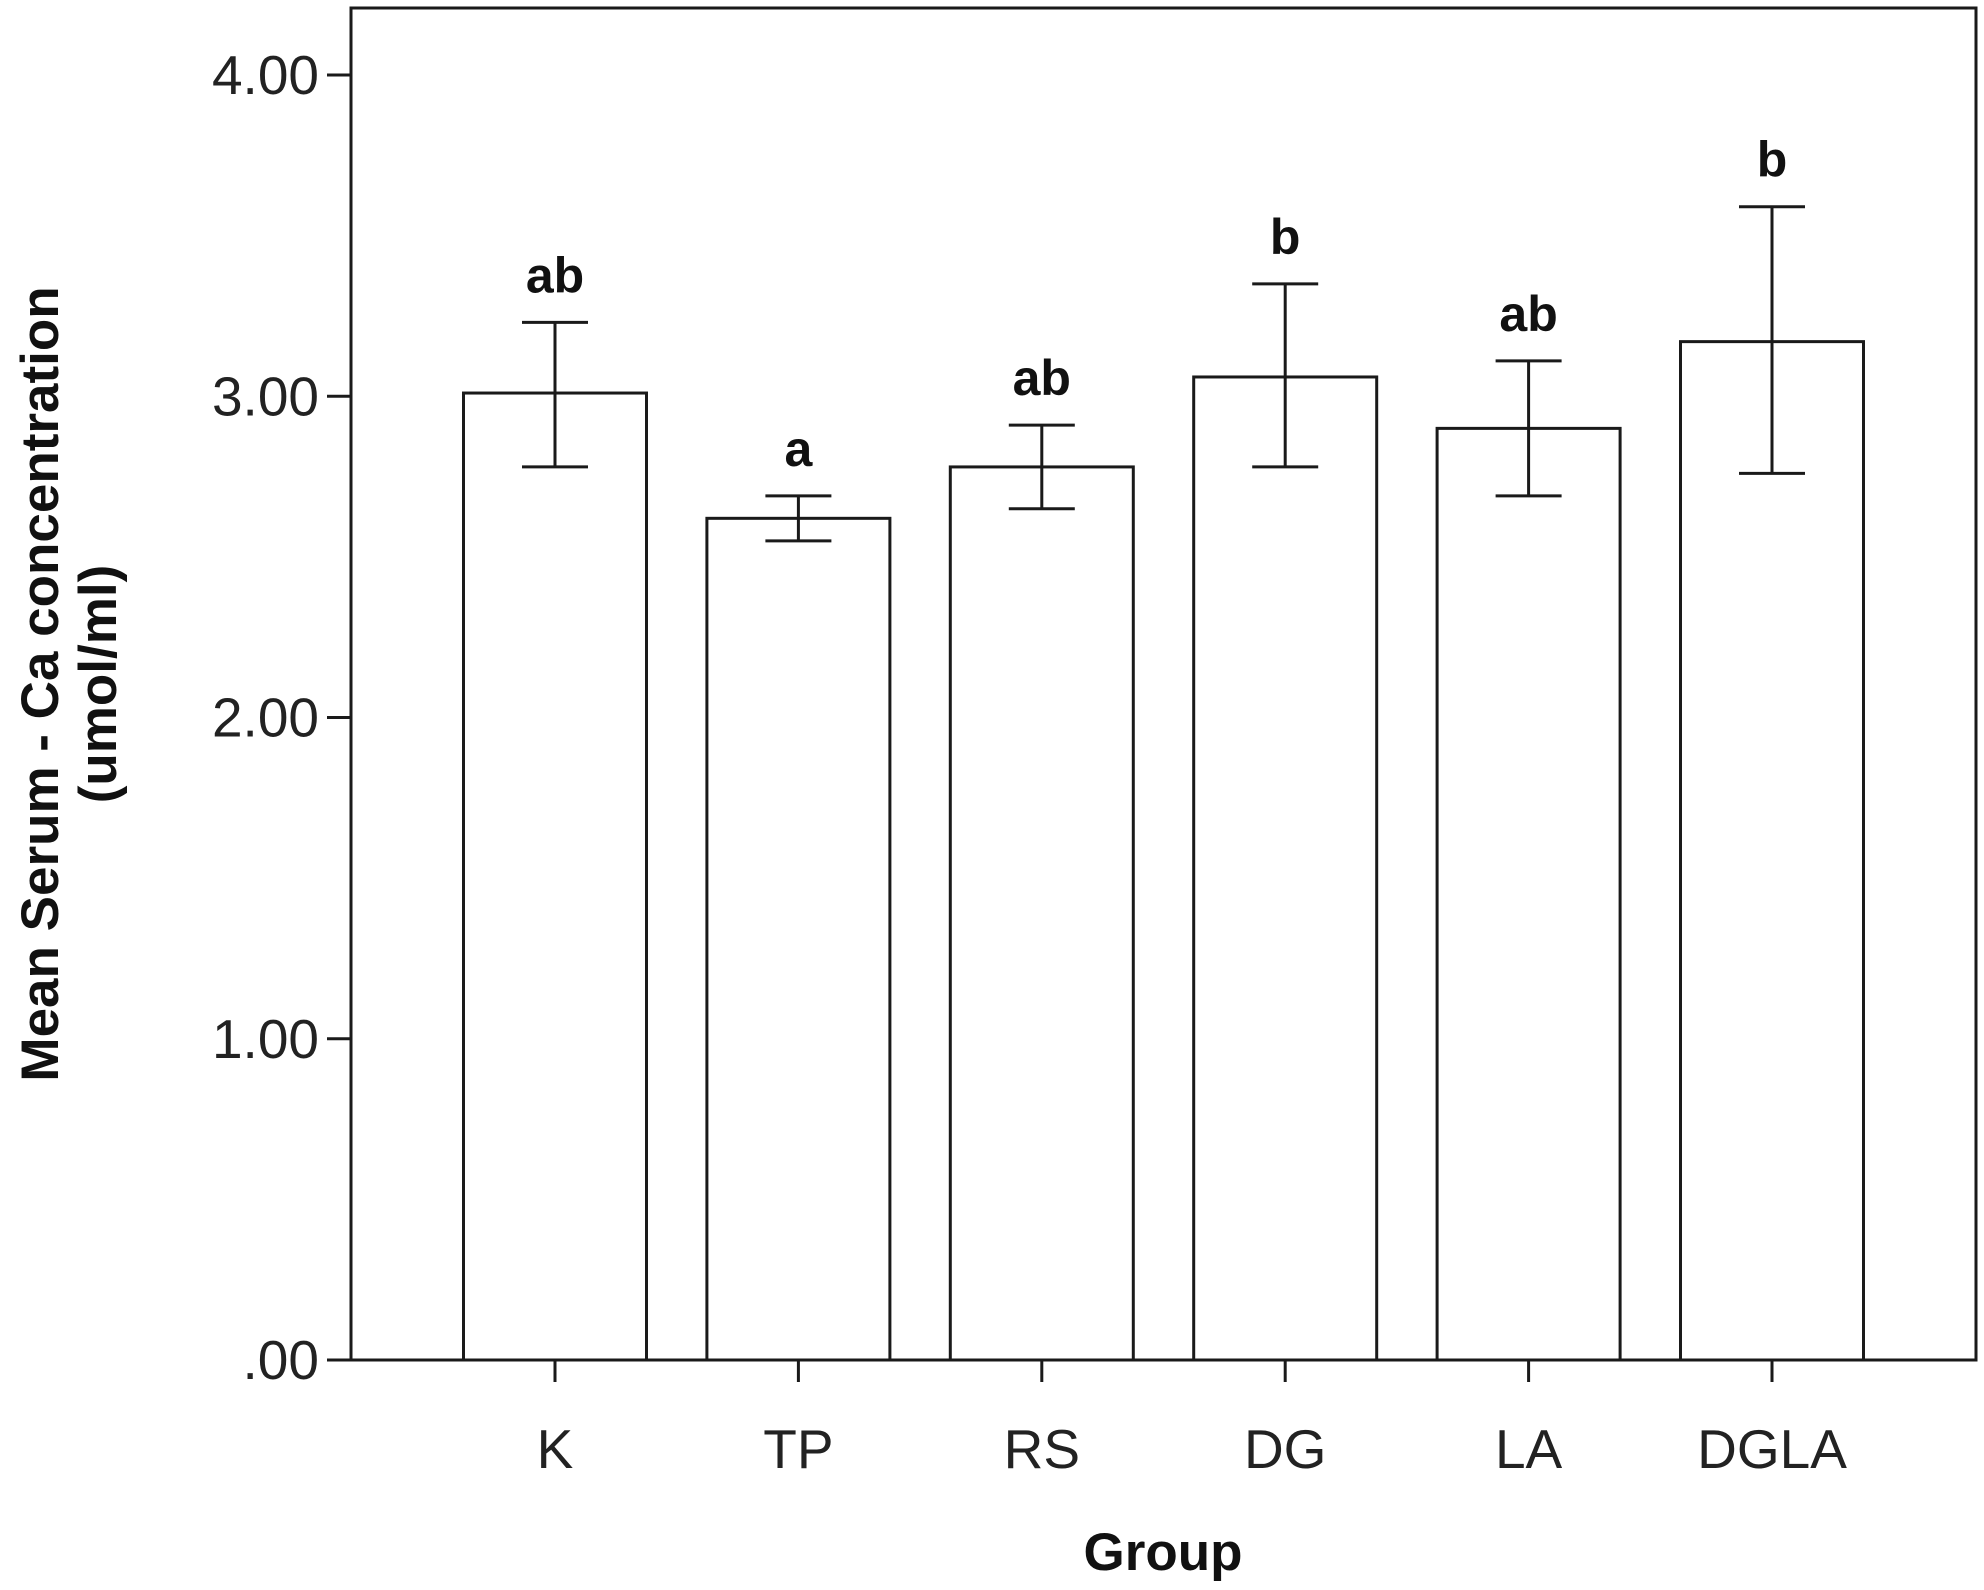 The width and height of the screenshot is (1984, 1590). What do you see at coordinates (1042, 1449) in the screenshot?
I see `x-tick-label: RS` at bounding box center [1042, 1449].